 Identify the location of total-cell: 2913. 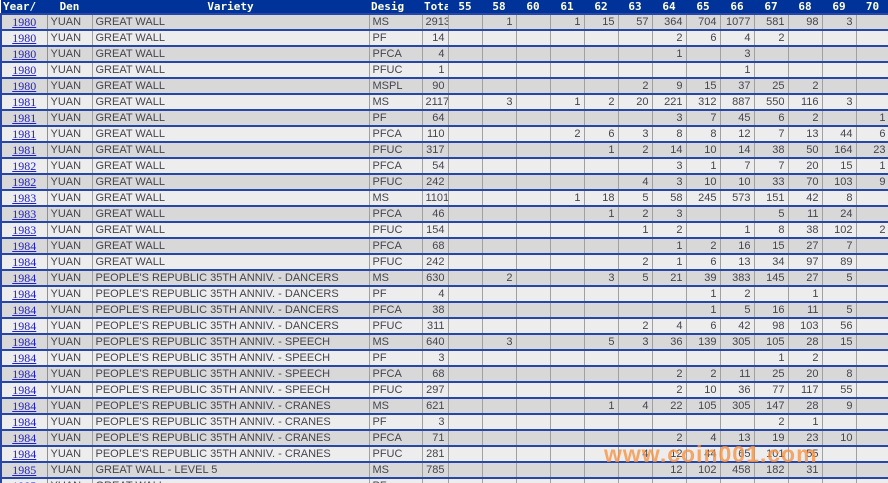
(435, 22).